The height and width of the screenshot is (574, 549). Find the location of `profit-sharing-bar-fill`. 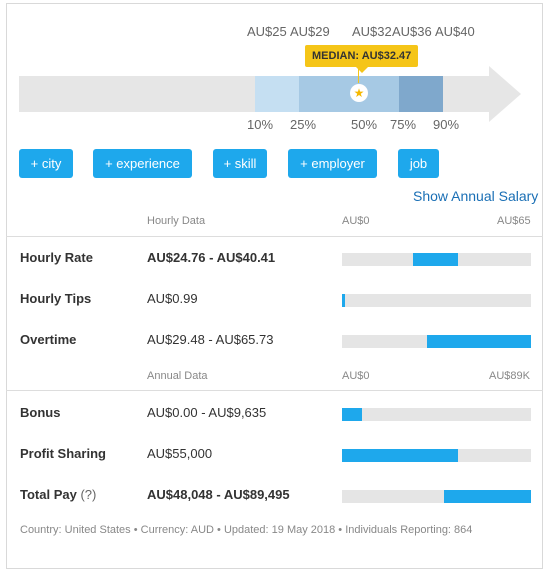

profit-sharing-bar-fill is located at coordinates (400, 455).